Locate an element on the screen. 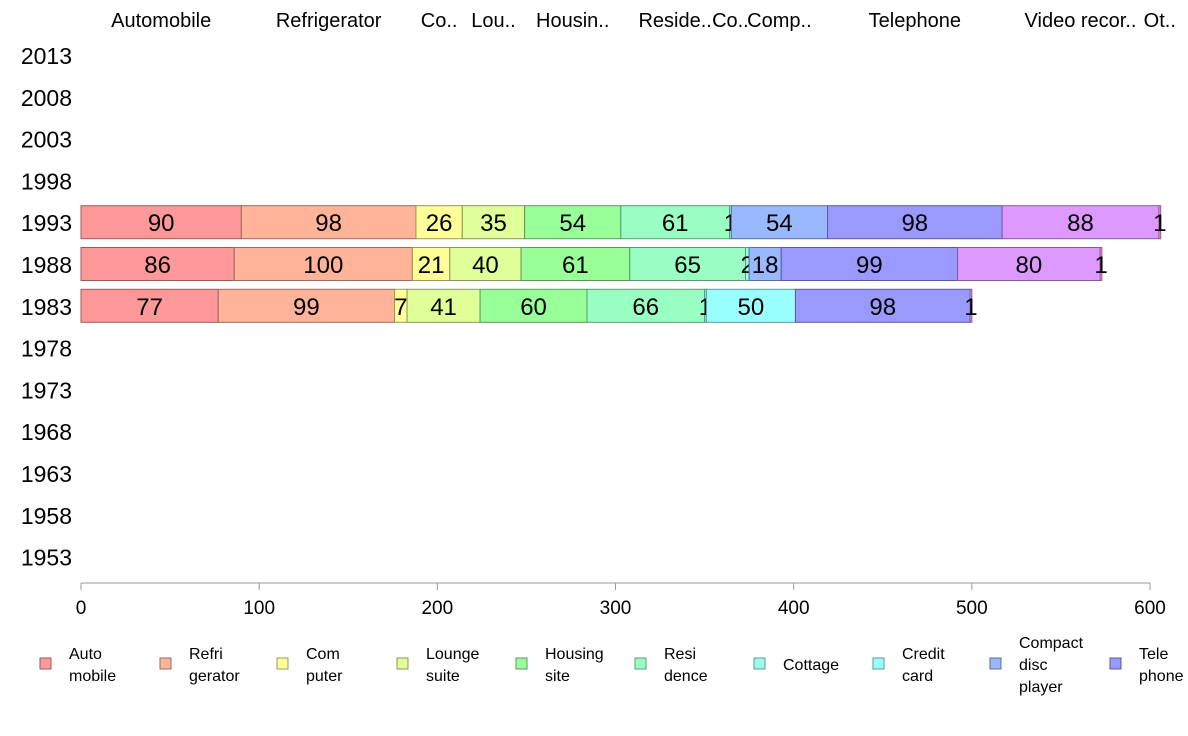 The height and width of the screenshot is (736, 1188). legend-label: gerator is located at coordinates (214, 676).